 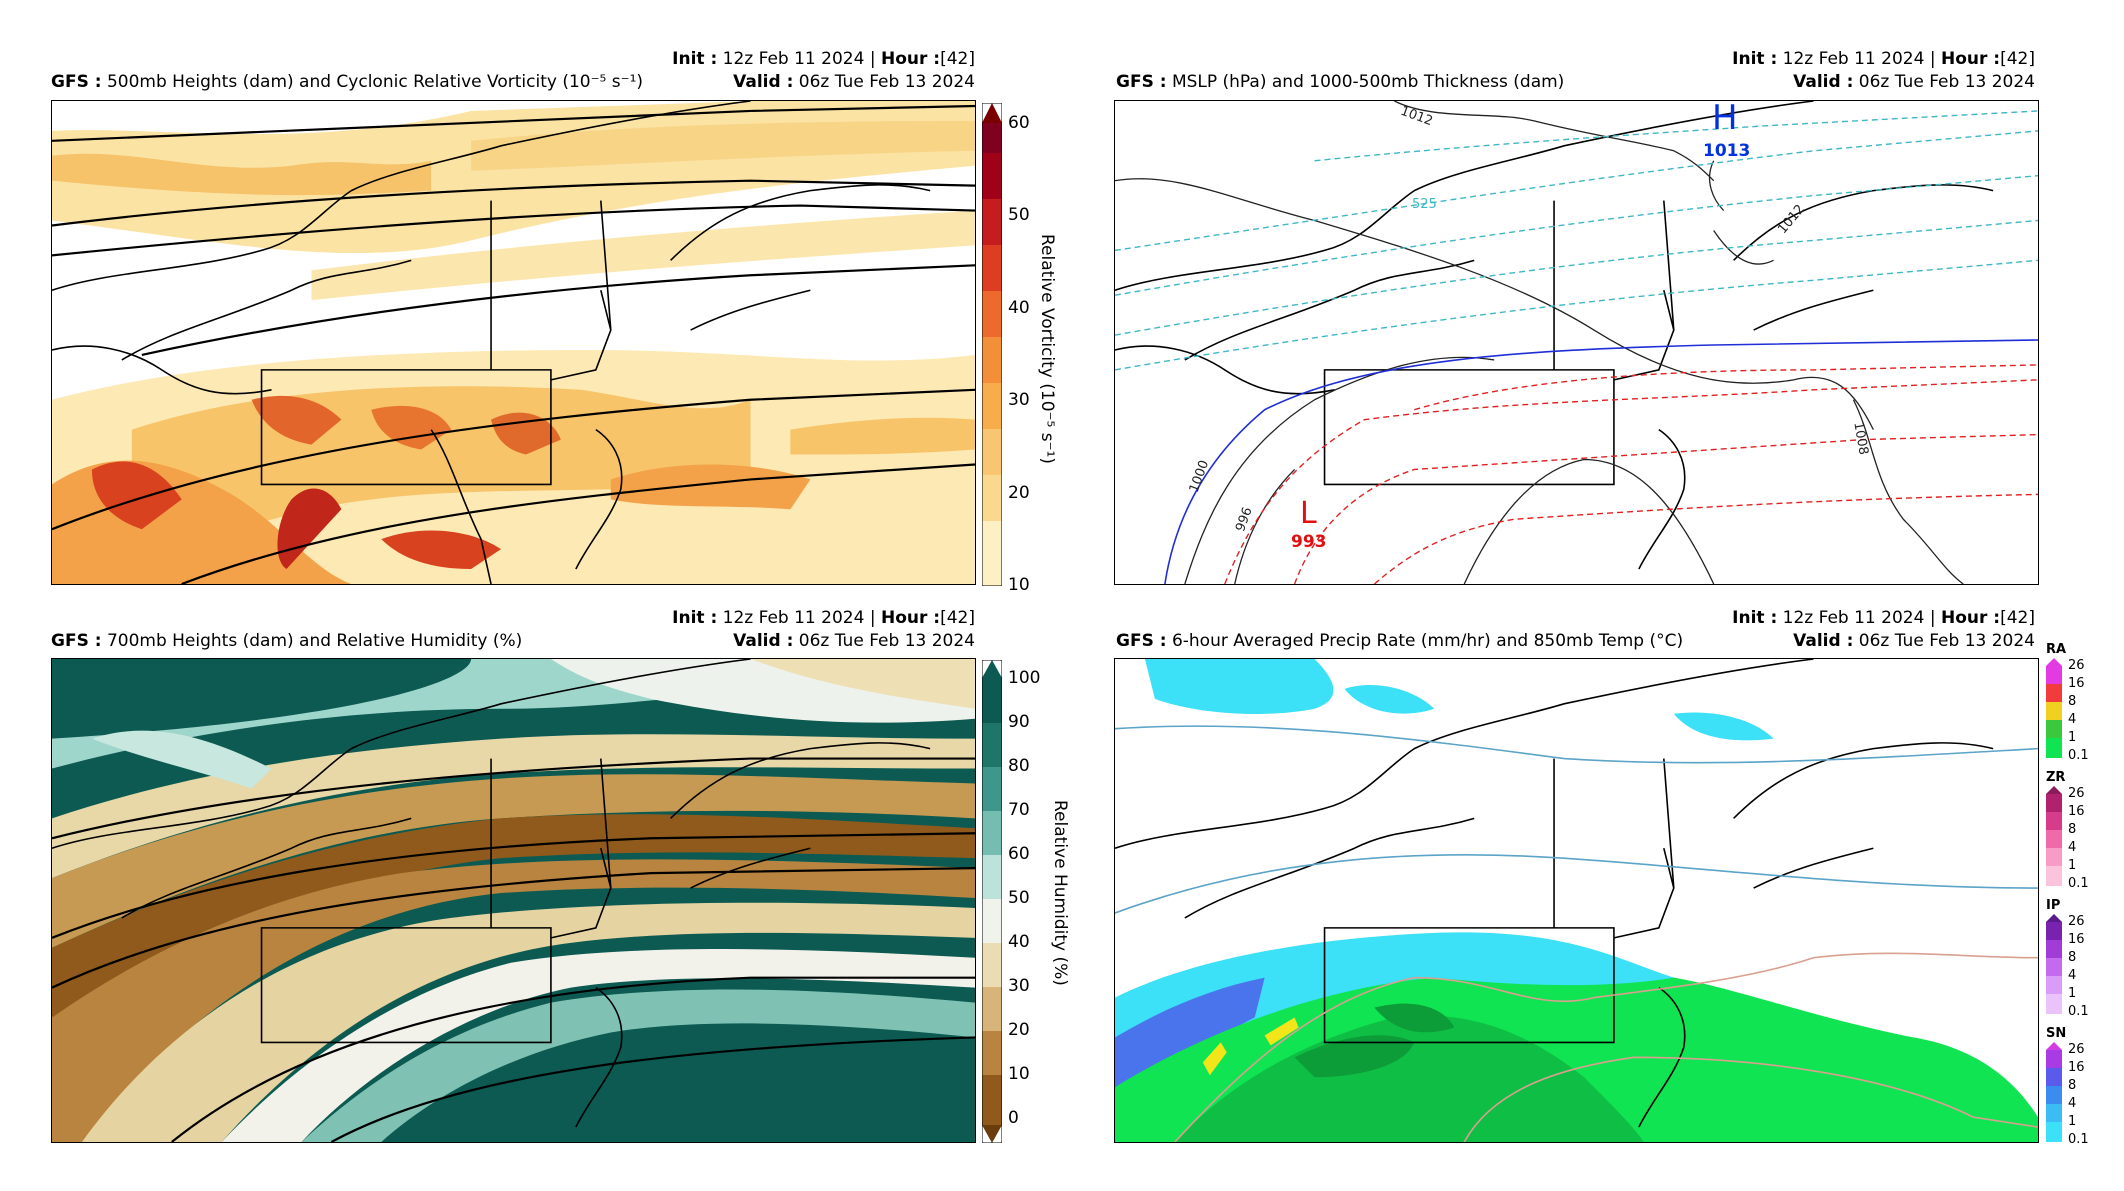 I want to click on p3-tick: 0, so click(x=1013, y=1118).